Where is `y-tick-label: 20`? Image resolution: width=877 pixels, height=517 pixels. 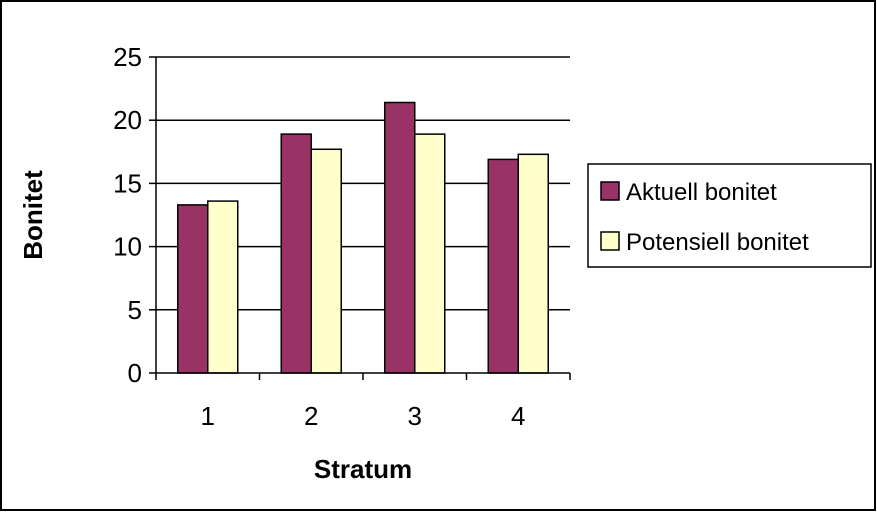 y-tick-label: 20 is located at coordinates (127, 120).